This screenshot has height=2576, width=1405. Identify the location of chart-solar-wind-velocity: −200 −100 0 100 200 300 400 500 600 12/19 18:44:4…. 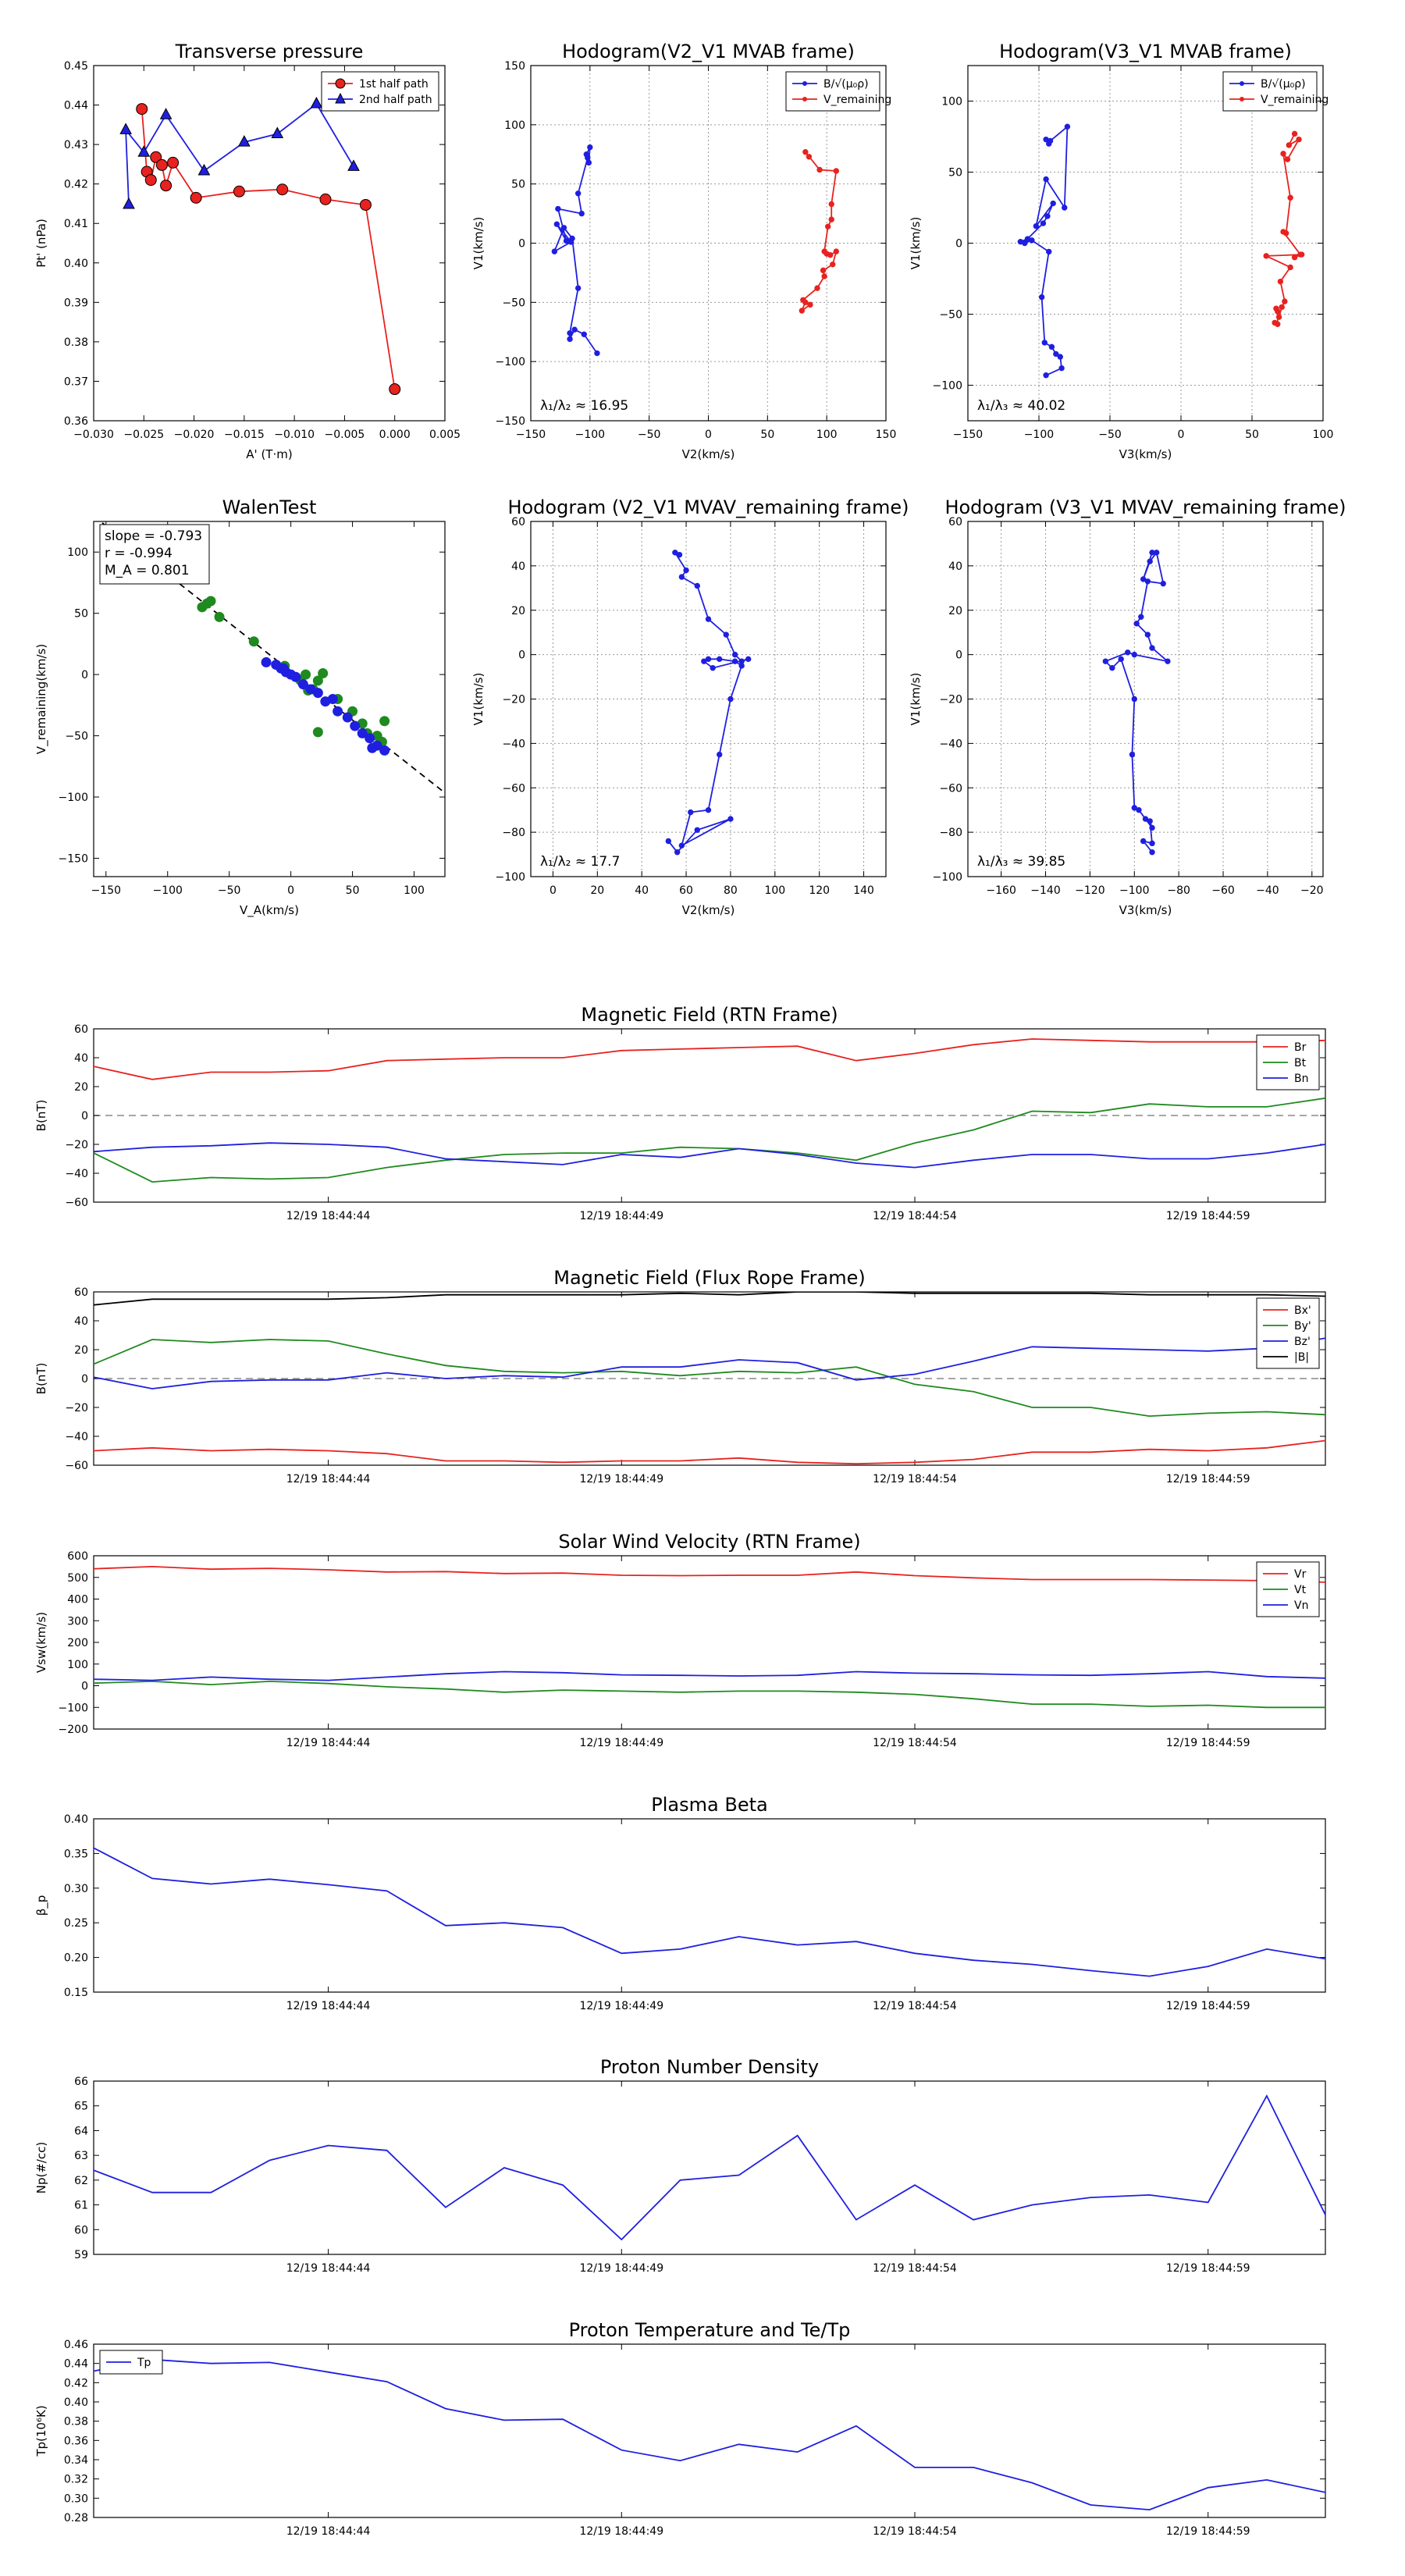
(680, 1640).